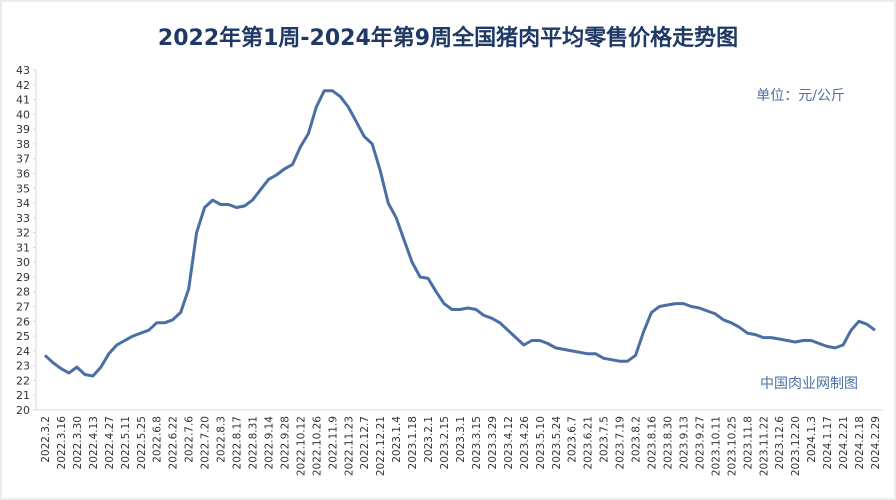 The image size is (896, 500). What do you see at coordinates (525, 443) in the screenshot?
I see `x-tick-label: 2023.4.26` at bounding box center [525, 443].